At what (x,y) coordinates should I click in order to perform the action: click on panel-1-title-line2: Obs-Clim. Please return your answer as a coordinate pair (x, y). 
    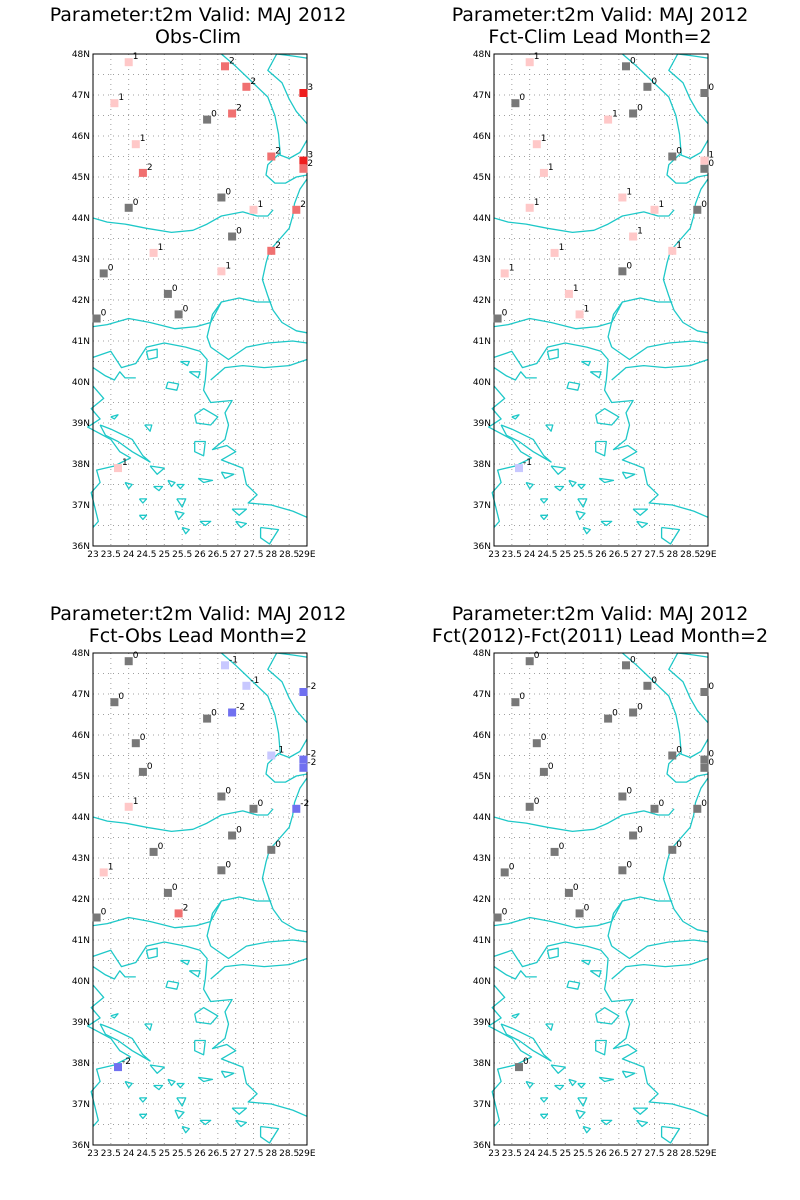
    Looking at the image, I should click on (198, 37).